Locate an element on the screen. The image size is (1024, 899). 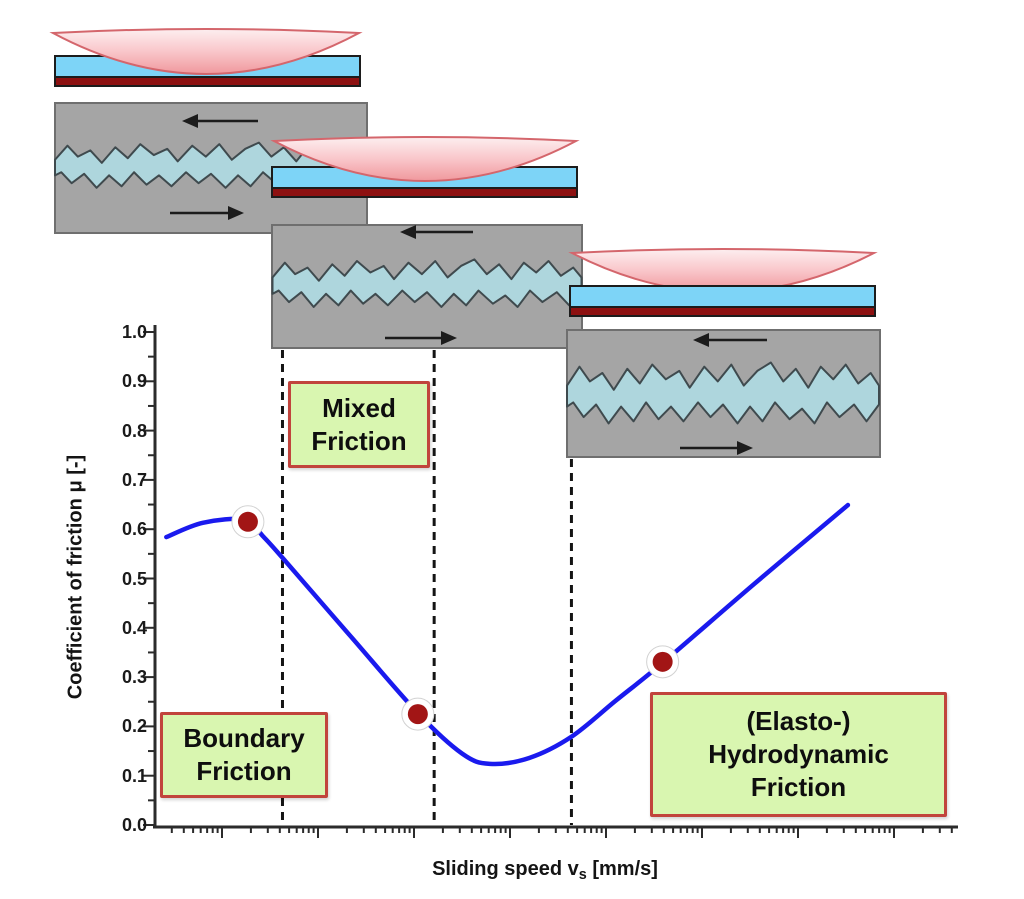
y-tick-label: 0.1 is located at coordinates (134, 776).